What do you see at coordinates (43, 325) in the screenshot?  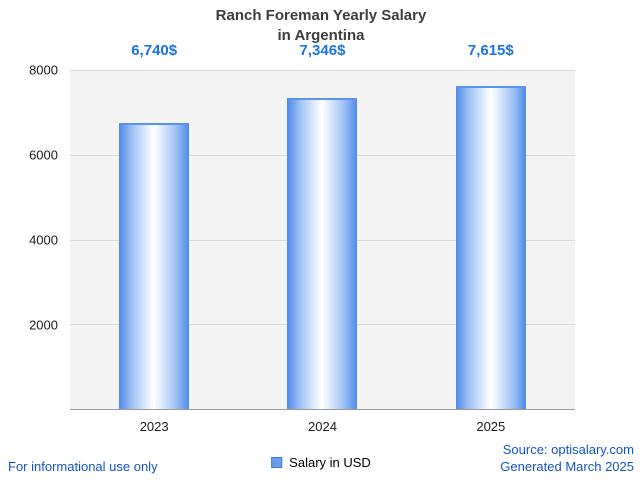 I see `y-tick-label-2000: 2000` at bounding box center [43, 325].